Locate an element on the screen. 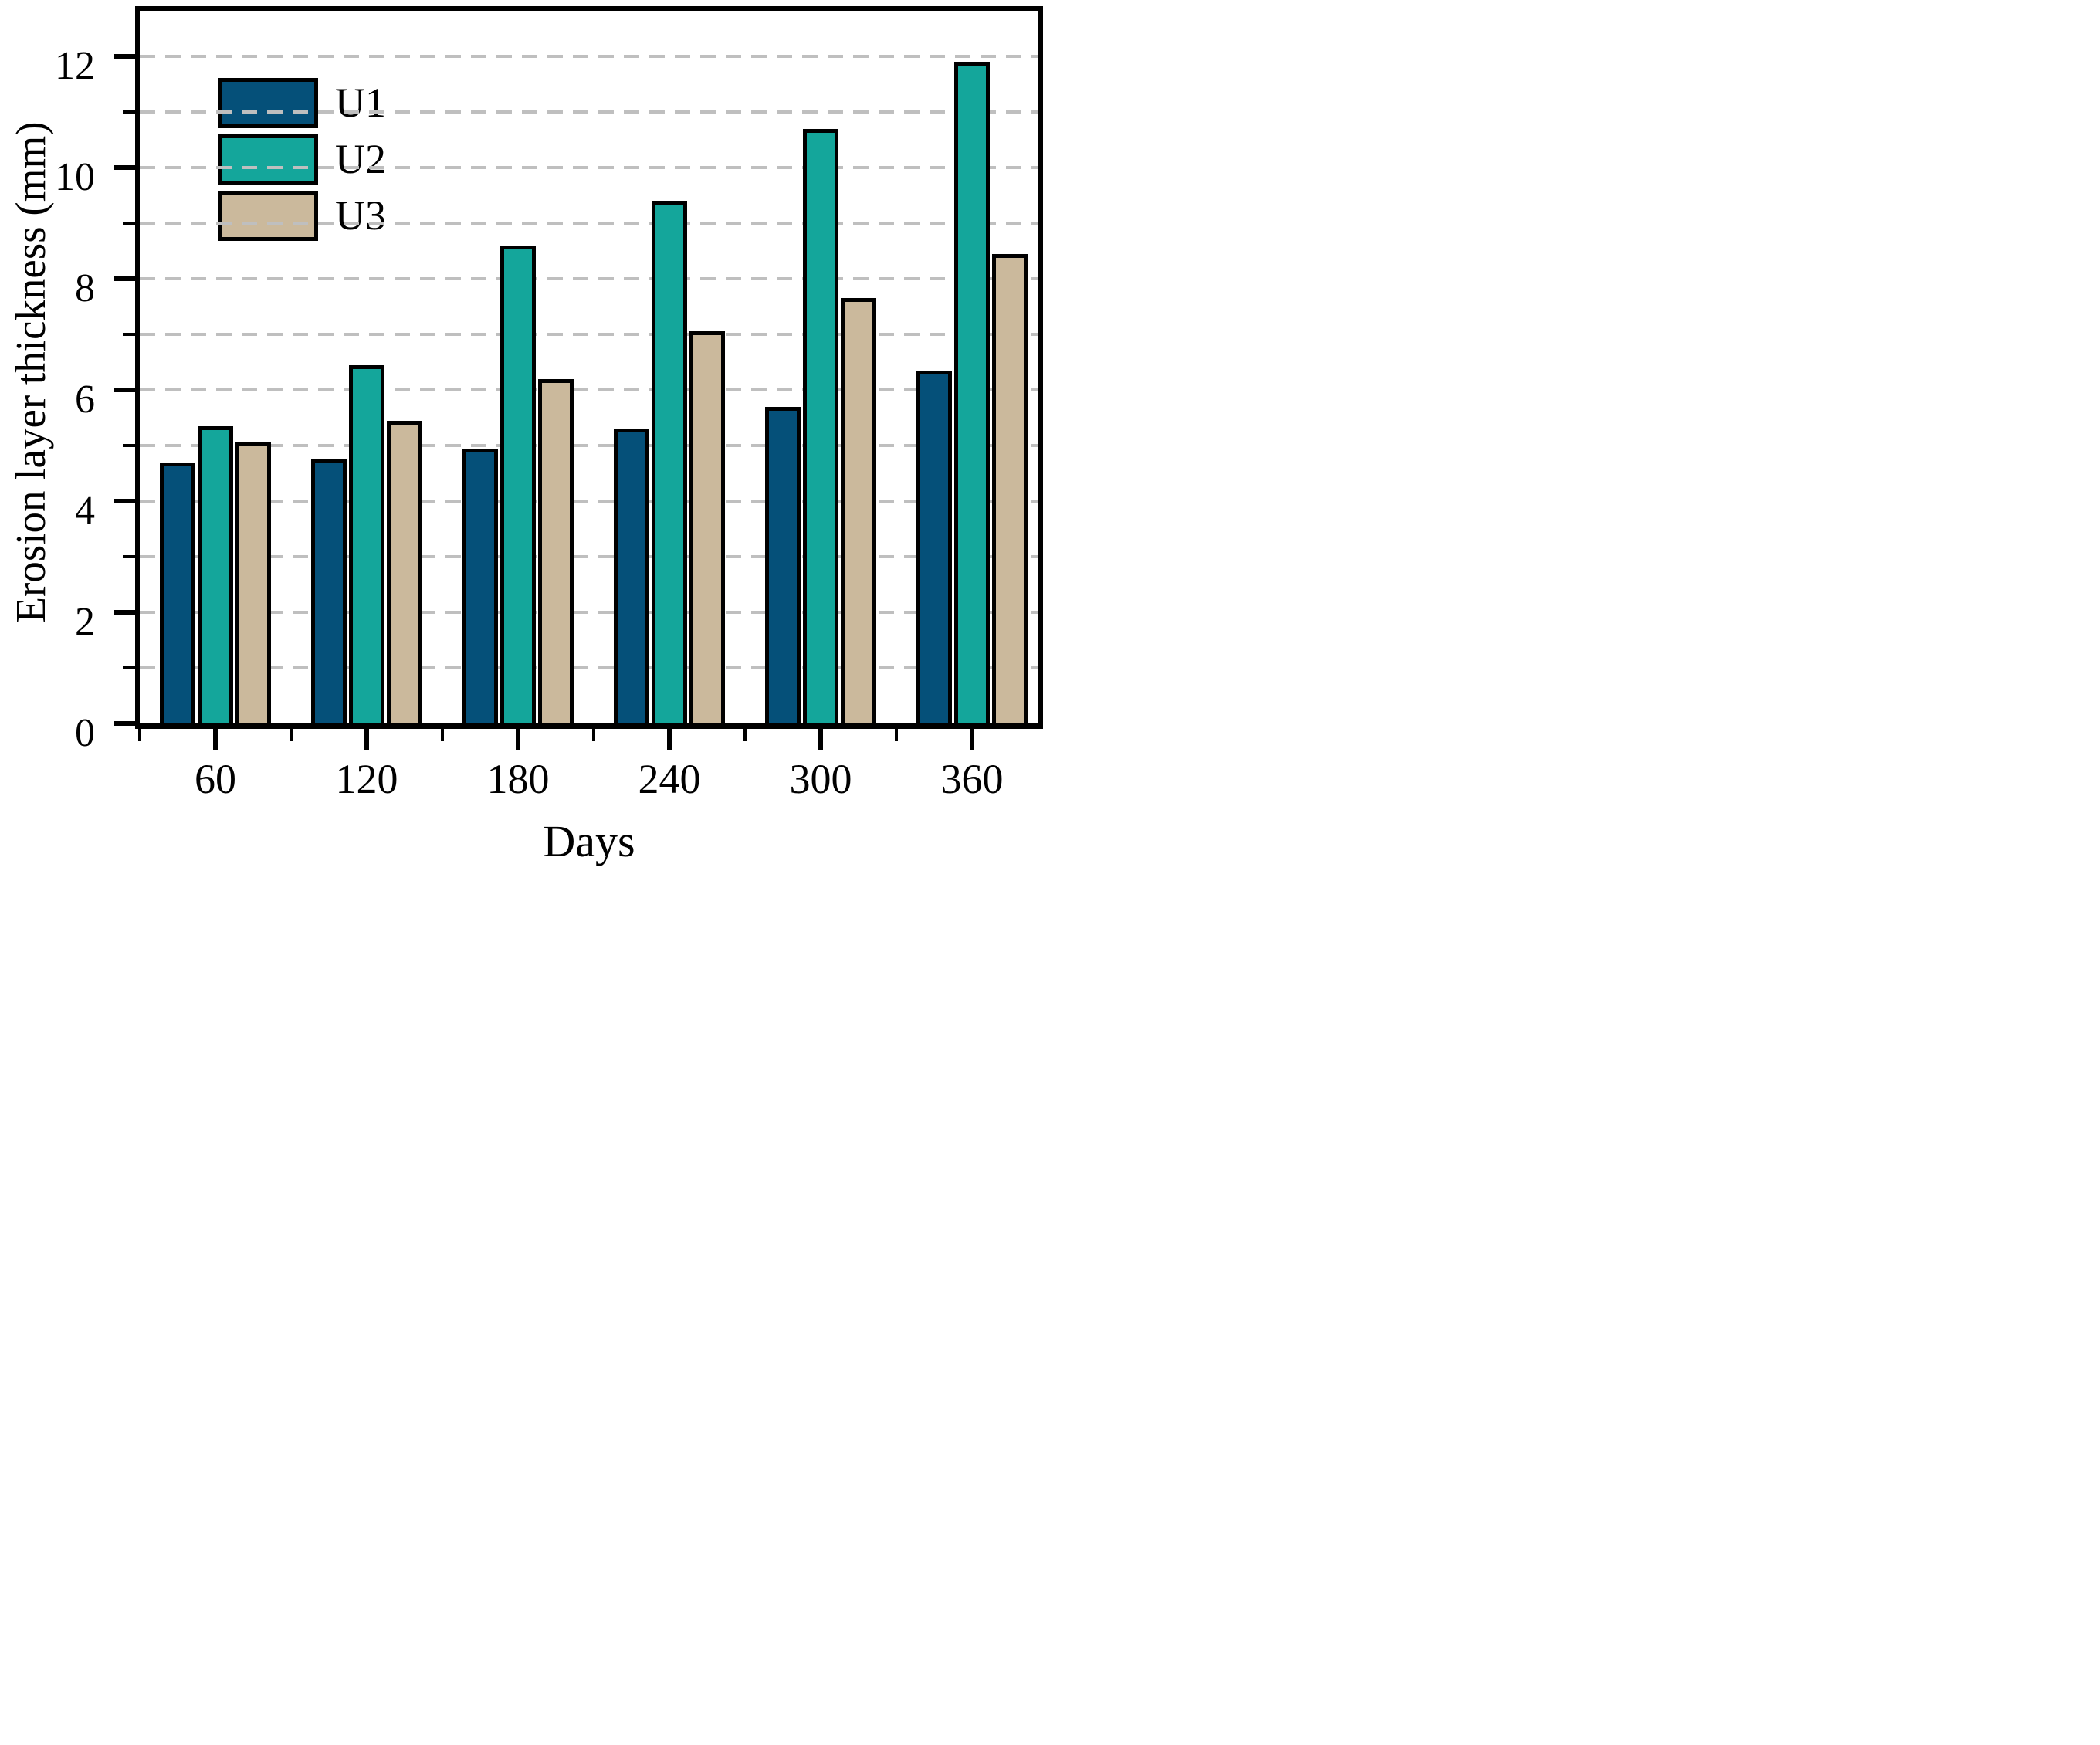  legend-item-u1: U1 is located at coordinates (302, 103).